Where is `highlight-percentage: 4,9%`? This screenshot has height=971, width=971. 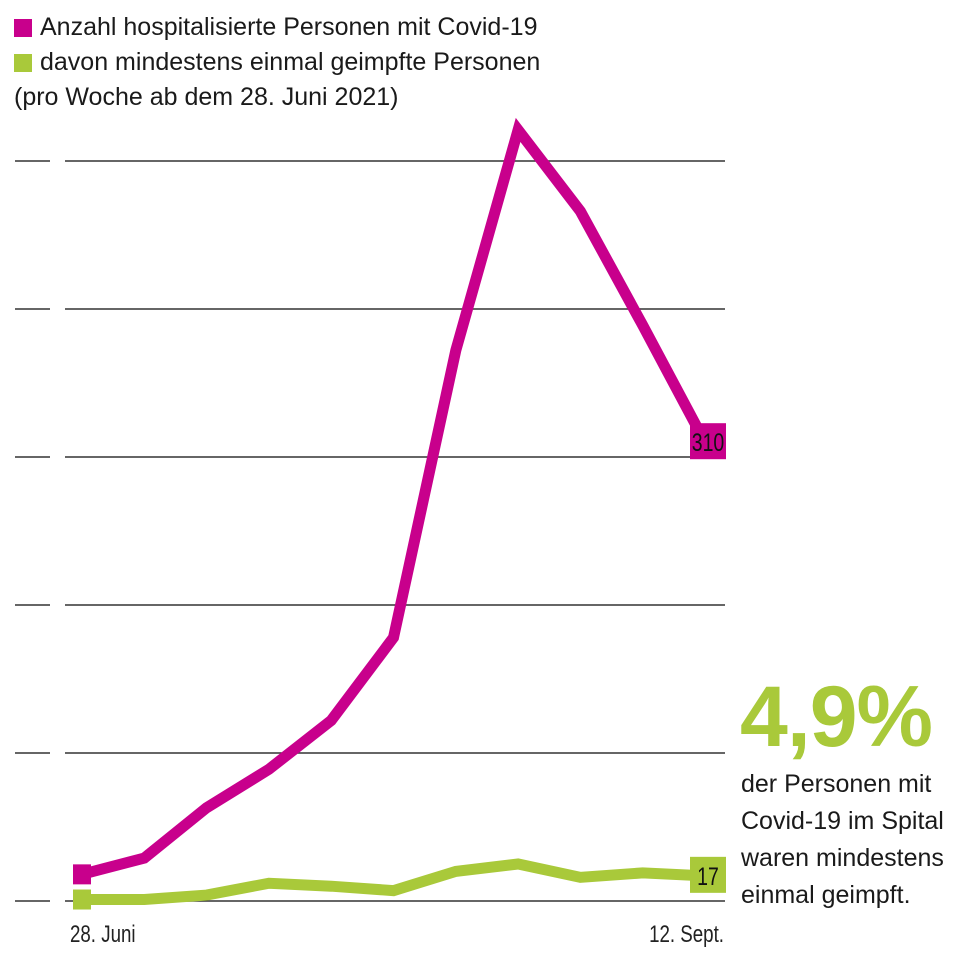
highlight-percentage: 4,9% is located at coordinates (836, 717).